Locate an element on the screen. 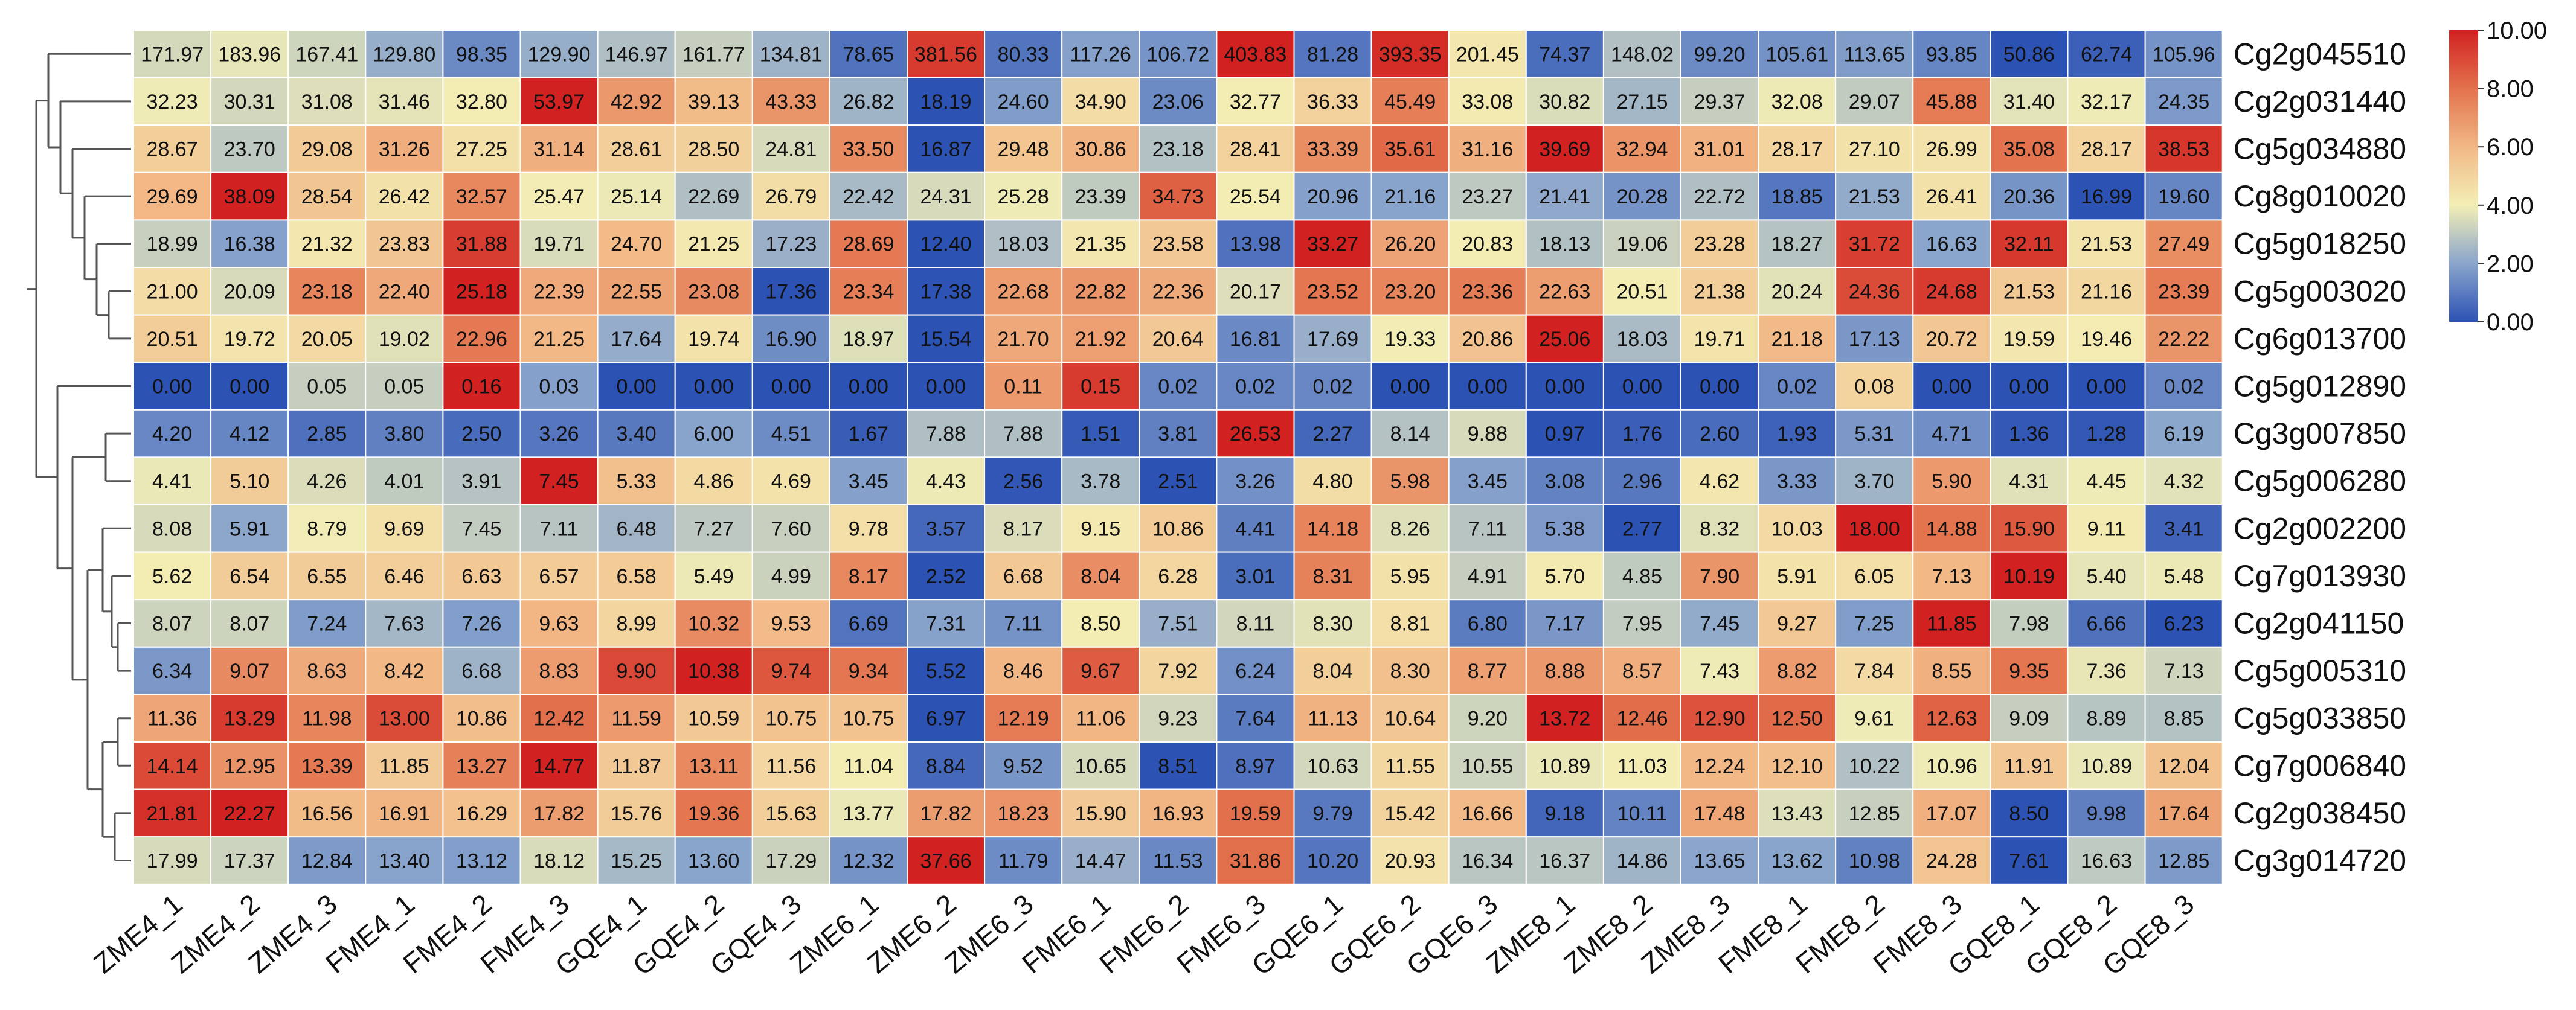 The height and width of the screenshot is (1010, 2576). cell-value-label: 5.90 is located at coordinates (1951, 481).